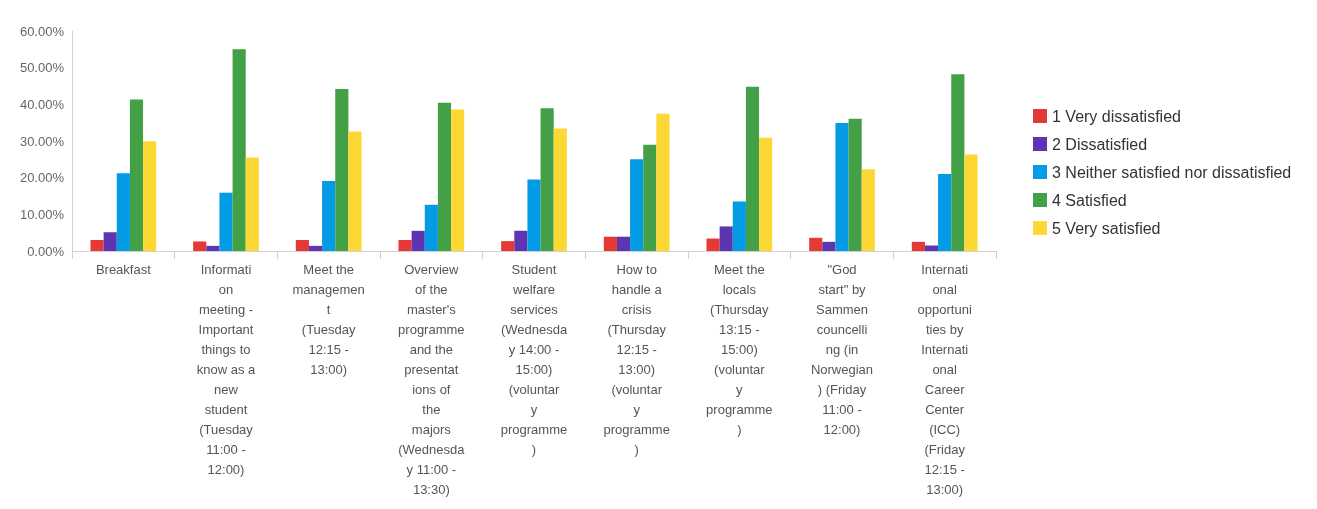 This screenshot has width=1317, height=509. Describe the element at coordinates (1116, 116) in the screenshot. I see `legend-label: 1 Very dissatisfied` at that location.